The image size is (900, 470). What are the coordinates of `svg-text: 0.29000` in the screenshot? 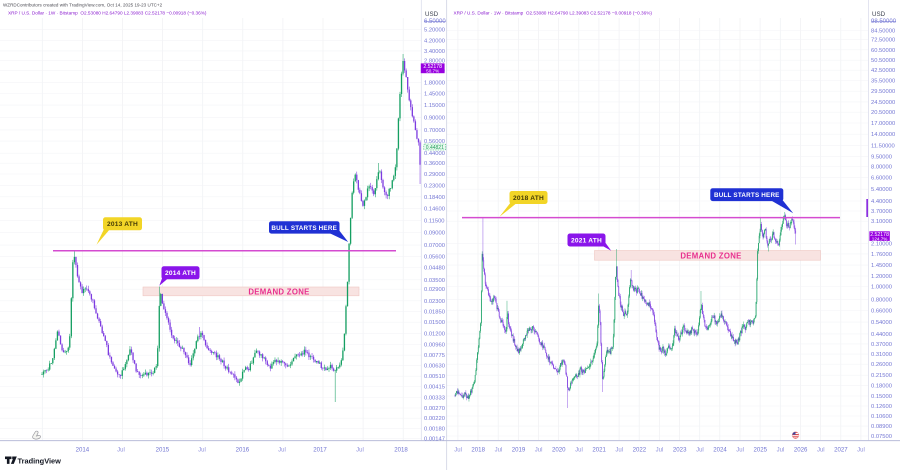 It's located at (434, 175).